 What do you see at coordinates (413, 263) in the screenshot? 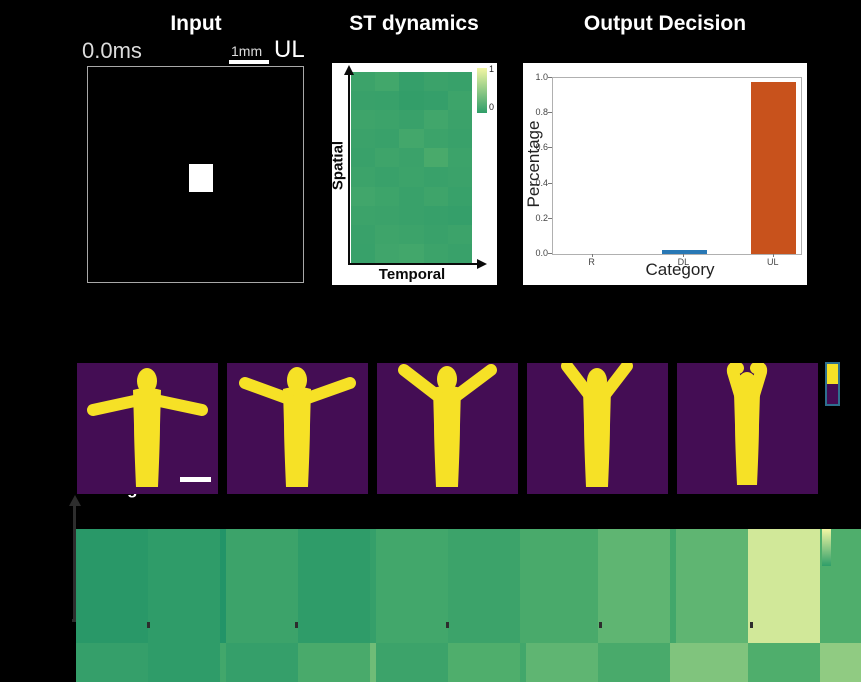
I see `temporal-axis-line` at bounding box center [413, 263].